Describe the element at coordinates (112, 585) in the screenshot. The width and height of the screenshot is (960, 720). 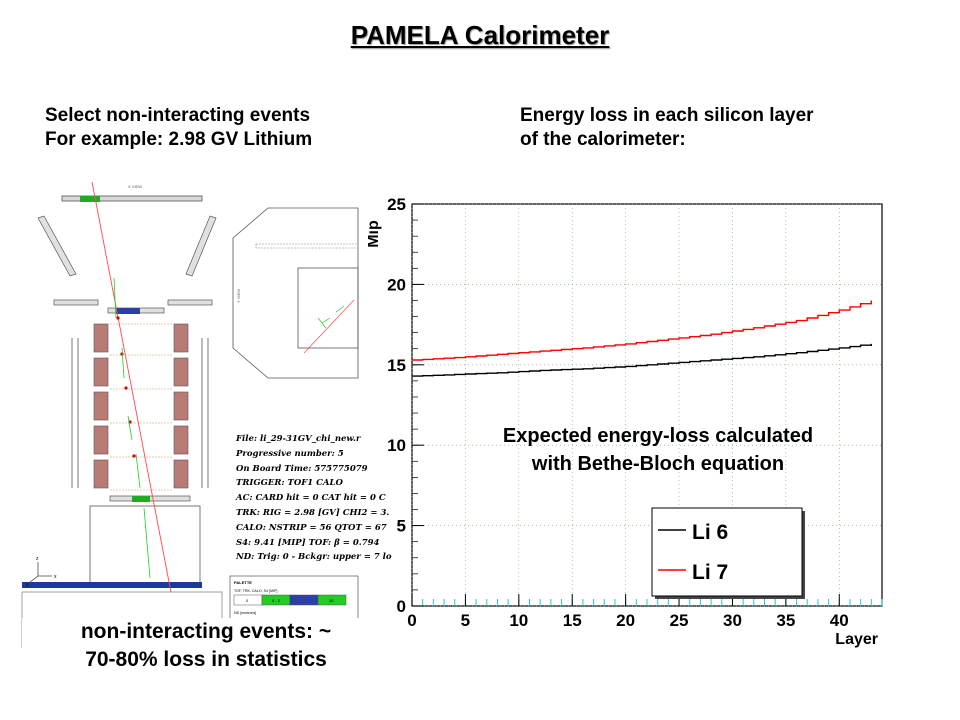
I see `s4-scintillator` at that location.